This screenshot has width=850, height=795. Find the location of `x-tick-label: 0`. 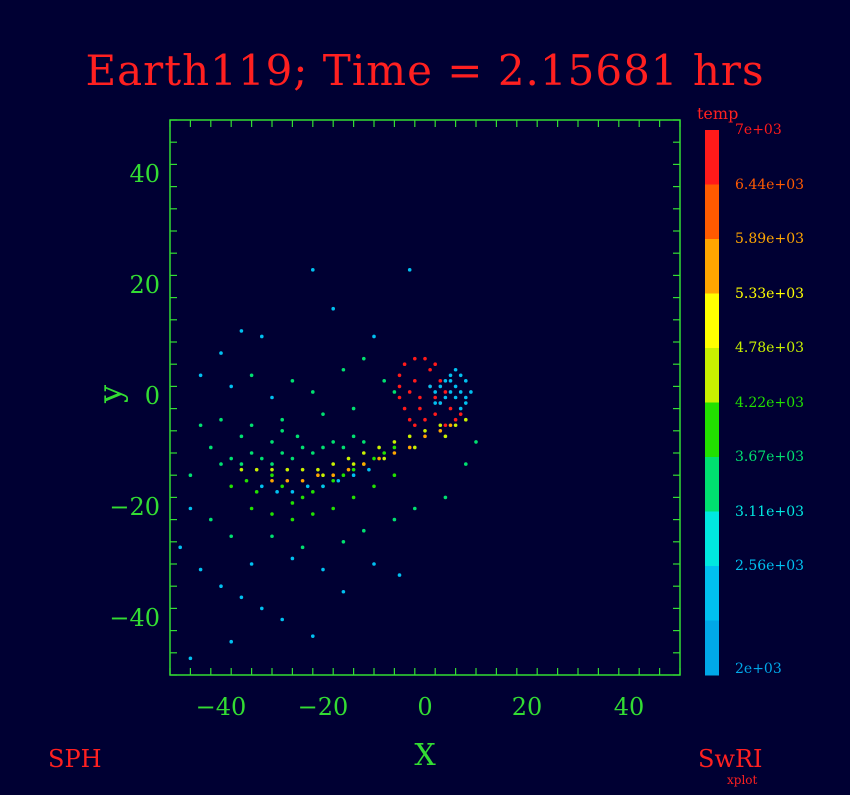

x-tick-label: 0 is located at coordinates (425, 707).